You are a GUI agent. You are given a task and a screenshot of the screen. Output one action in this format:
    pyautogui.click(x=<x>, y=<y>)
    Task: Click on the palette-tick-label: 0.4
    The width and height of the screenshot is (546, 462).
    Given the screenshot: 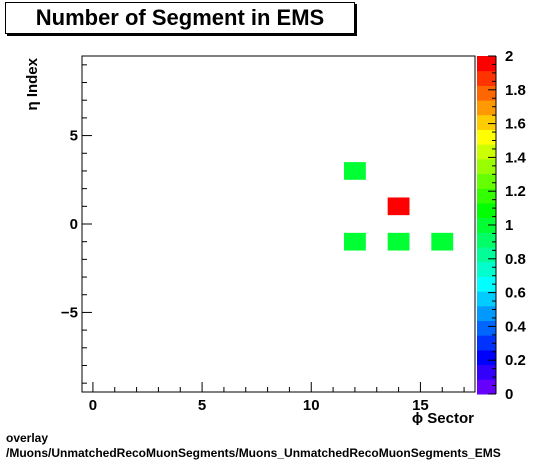 What is the action you would take?
    pyautogui.click(x=516, y=326)
    